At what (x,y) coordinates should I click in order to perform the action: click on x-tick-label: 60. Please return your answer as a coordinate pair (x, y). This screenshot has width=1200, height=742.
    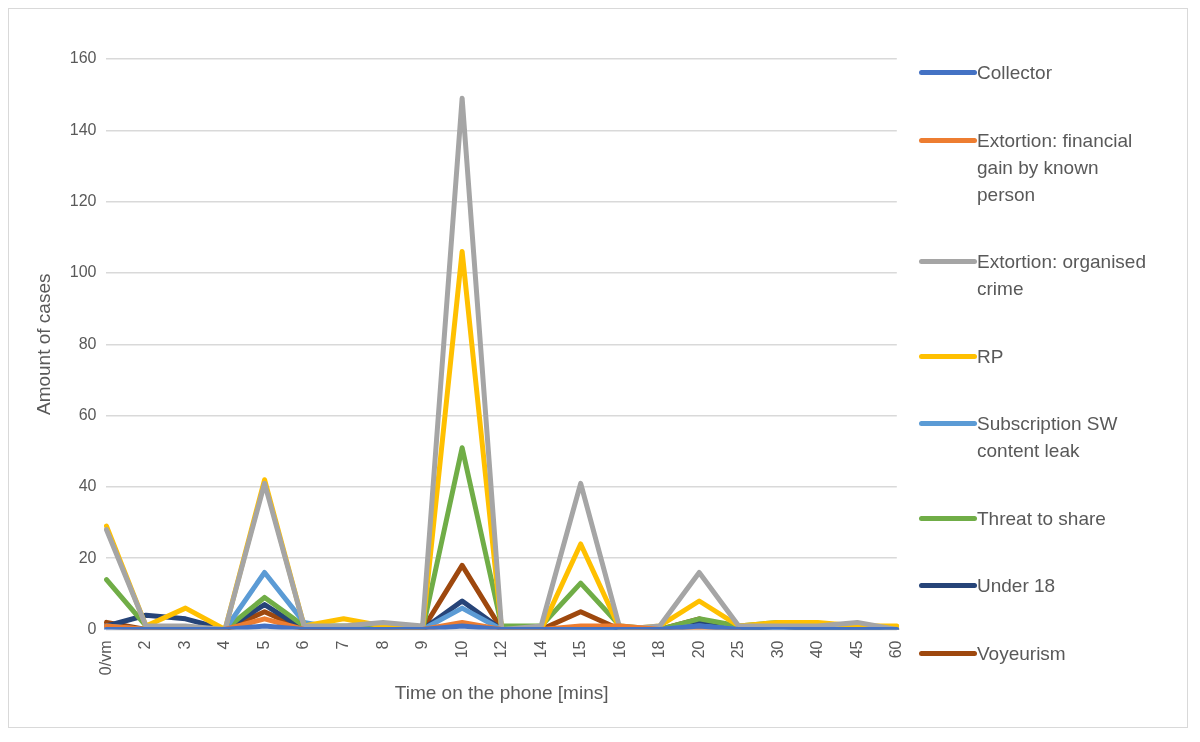
    Looking at the image, I should click on (896, 649).